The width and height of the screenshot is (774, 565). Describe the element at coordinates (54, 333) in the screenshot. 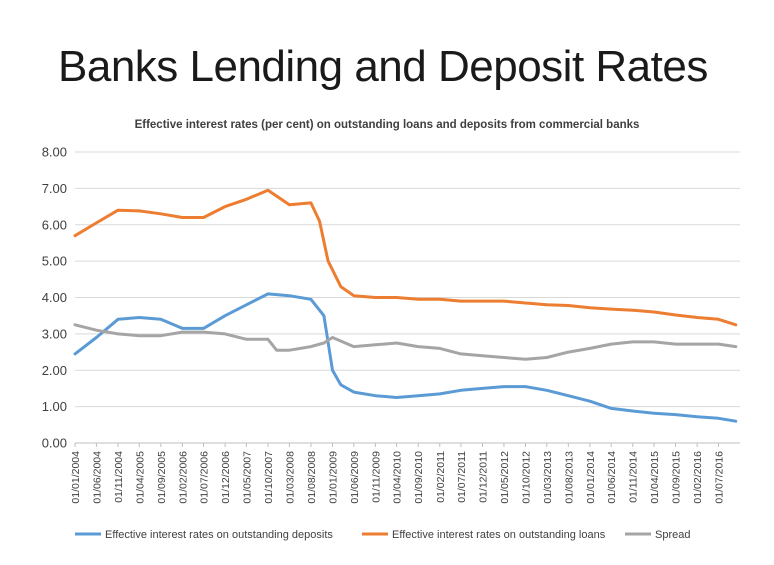

I see `y-tick-label: 3.00` at that location.